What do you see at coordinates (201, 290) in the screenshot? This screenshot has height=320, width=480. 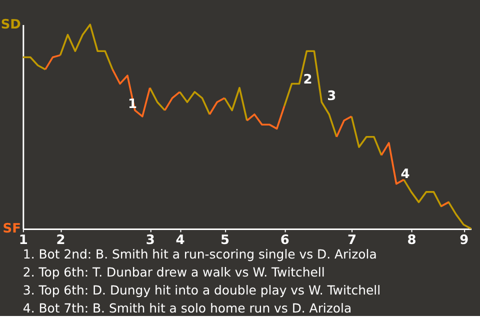 I see `text: 3. Top 6th: D. Dungy hit into a double play vs W. Twitchell` at bounding box center [201, 290].